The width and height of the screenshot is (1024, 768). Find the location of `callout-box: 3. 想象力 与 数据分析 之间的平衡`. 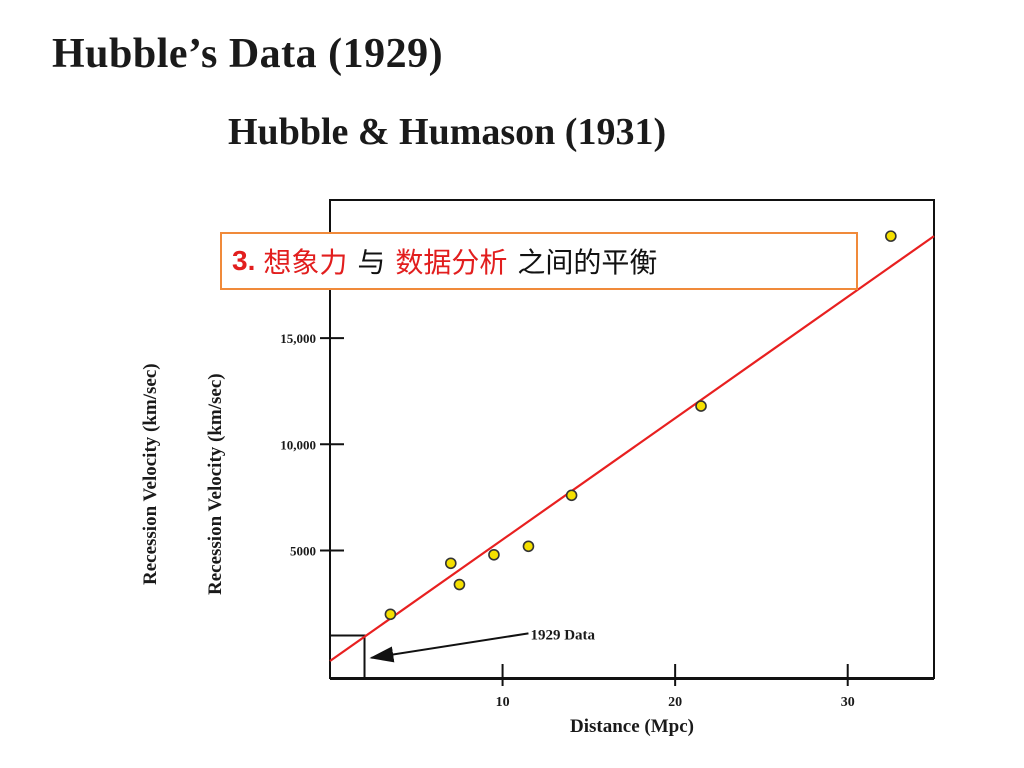

callout-box: 3. 想象力 与 数据分析 之间的平衡 is located at coordinates (539, 261).